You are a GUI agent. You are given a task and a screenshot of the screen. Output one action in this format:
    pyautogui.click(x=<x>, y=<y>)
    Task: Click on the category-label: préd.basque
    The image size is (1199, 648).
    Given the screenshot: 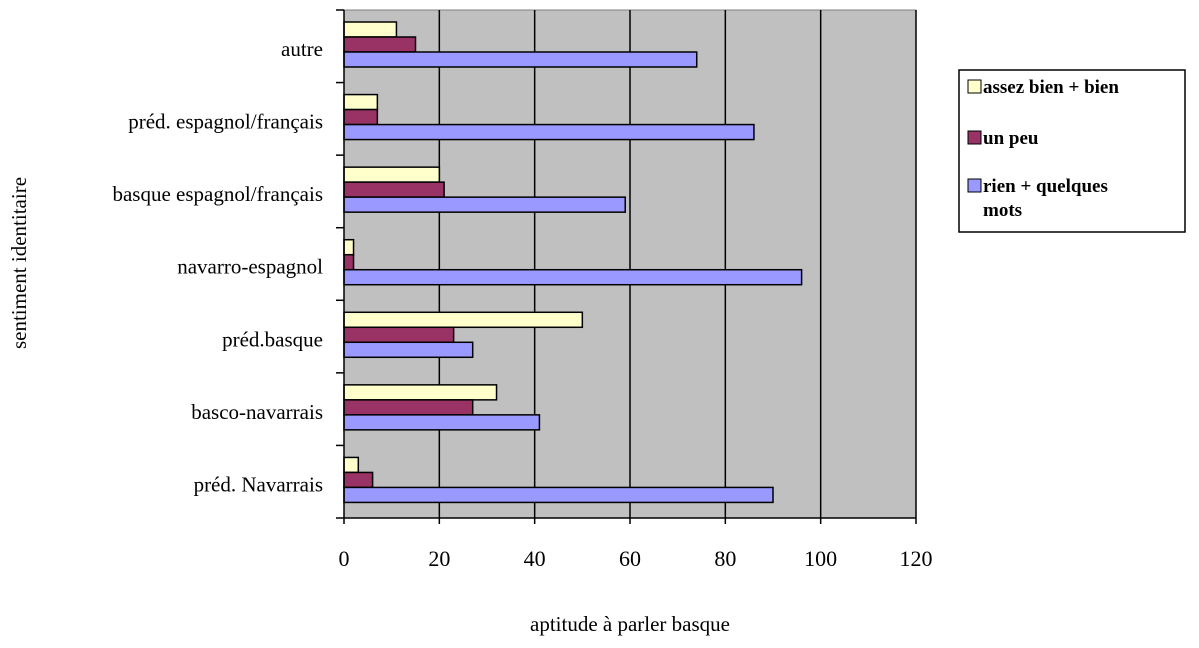 What is the action you would take?
    pyautogui.click(x=272, y=339)
    